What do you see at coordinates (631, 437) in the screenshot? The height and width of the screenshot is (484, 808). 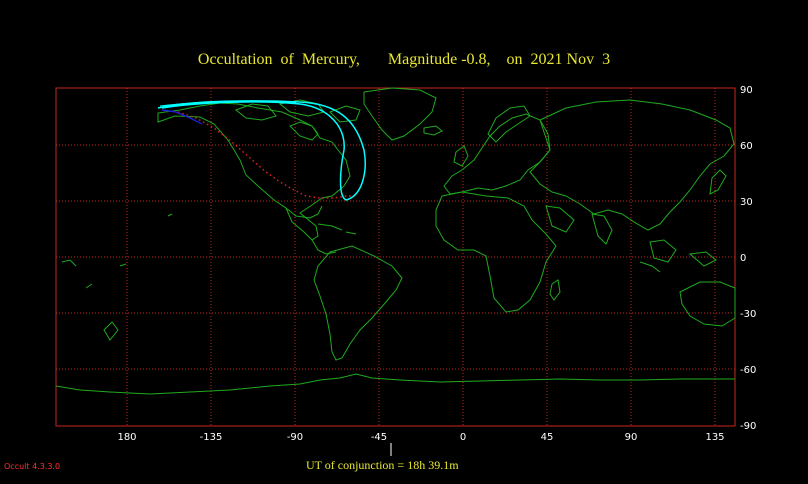 I see `longitude-tick-label: 90` at bounding box center [631, 437].